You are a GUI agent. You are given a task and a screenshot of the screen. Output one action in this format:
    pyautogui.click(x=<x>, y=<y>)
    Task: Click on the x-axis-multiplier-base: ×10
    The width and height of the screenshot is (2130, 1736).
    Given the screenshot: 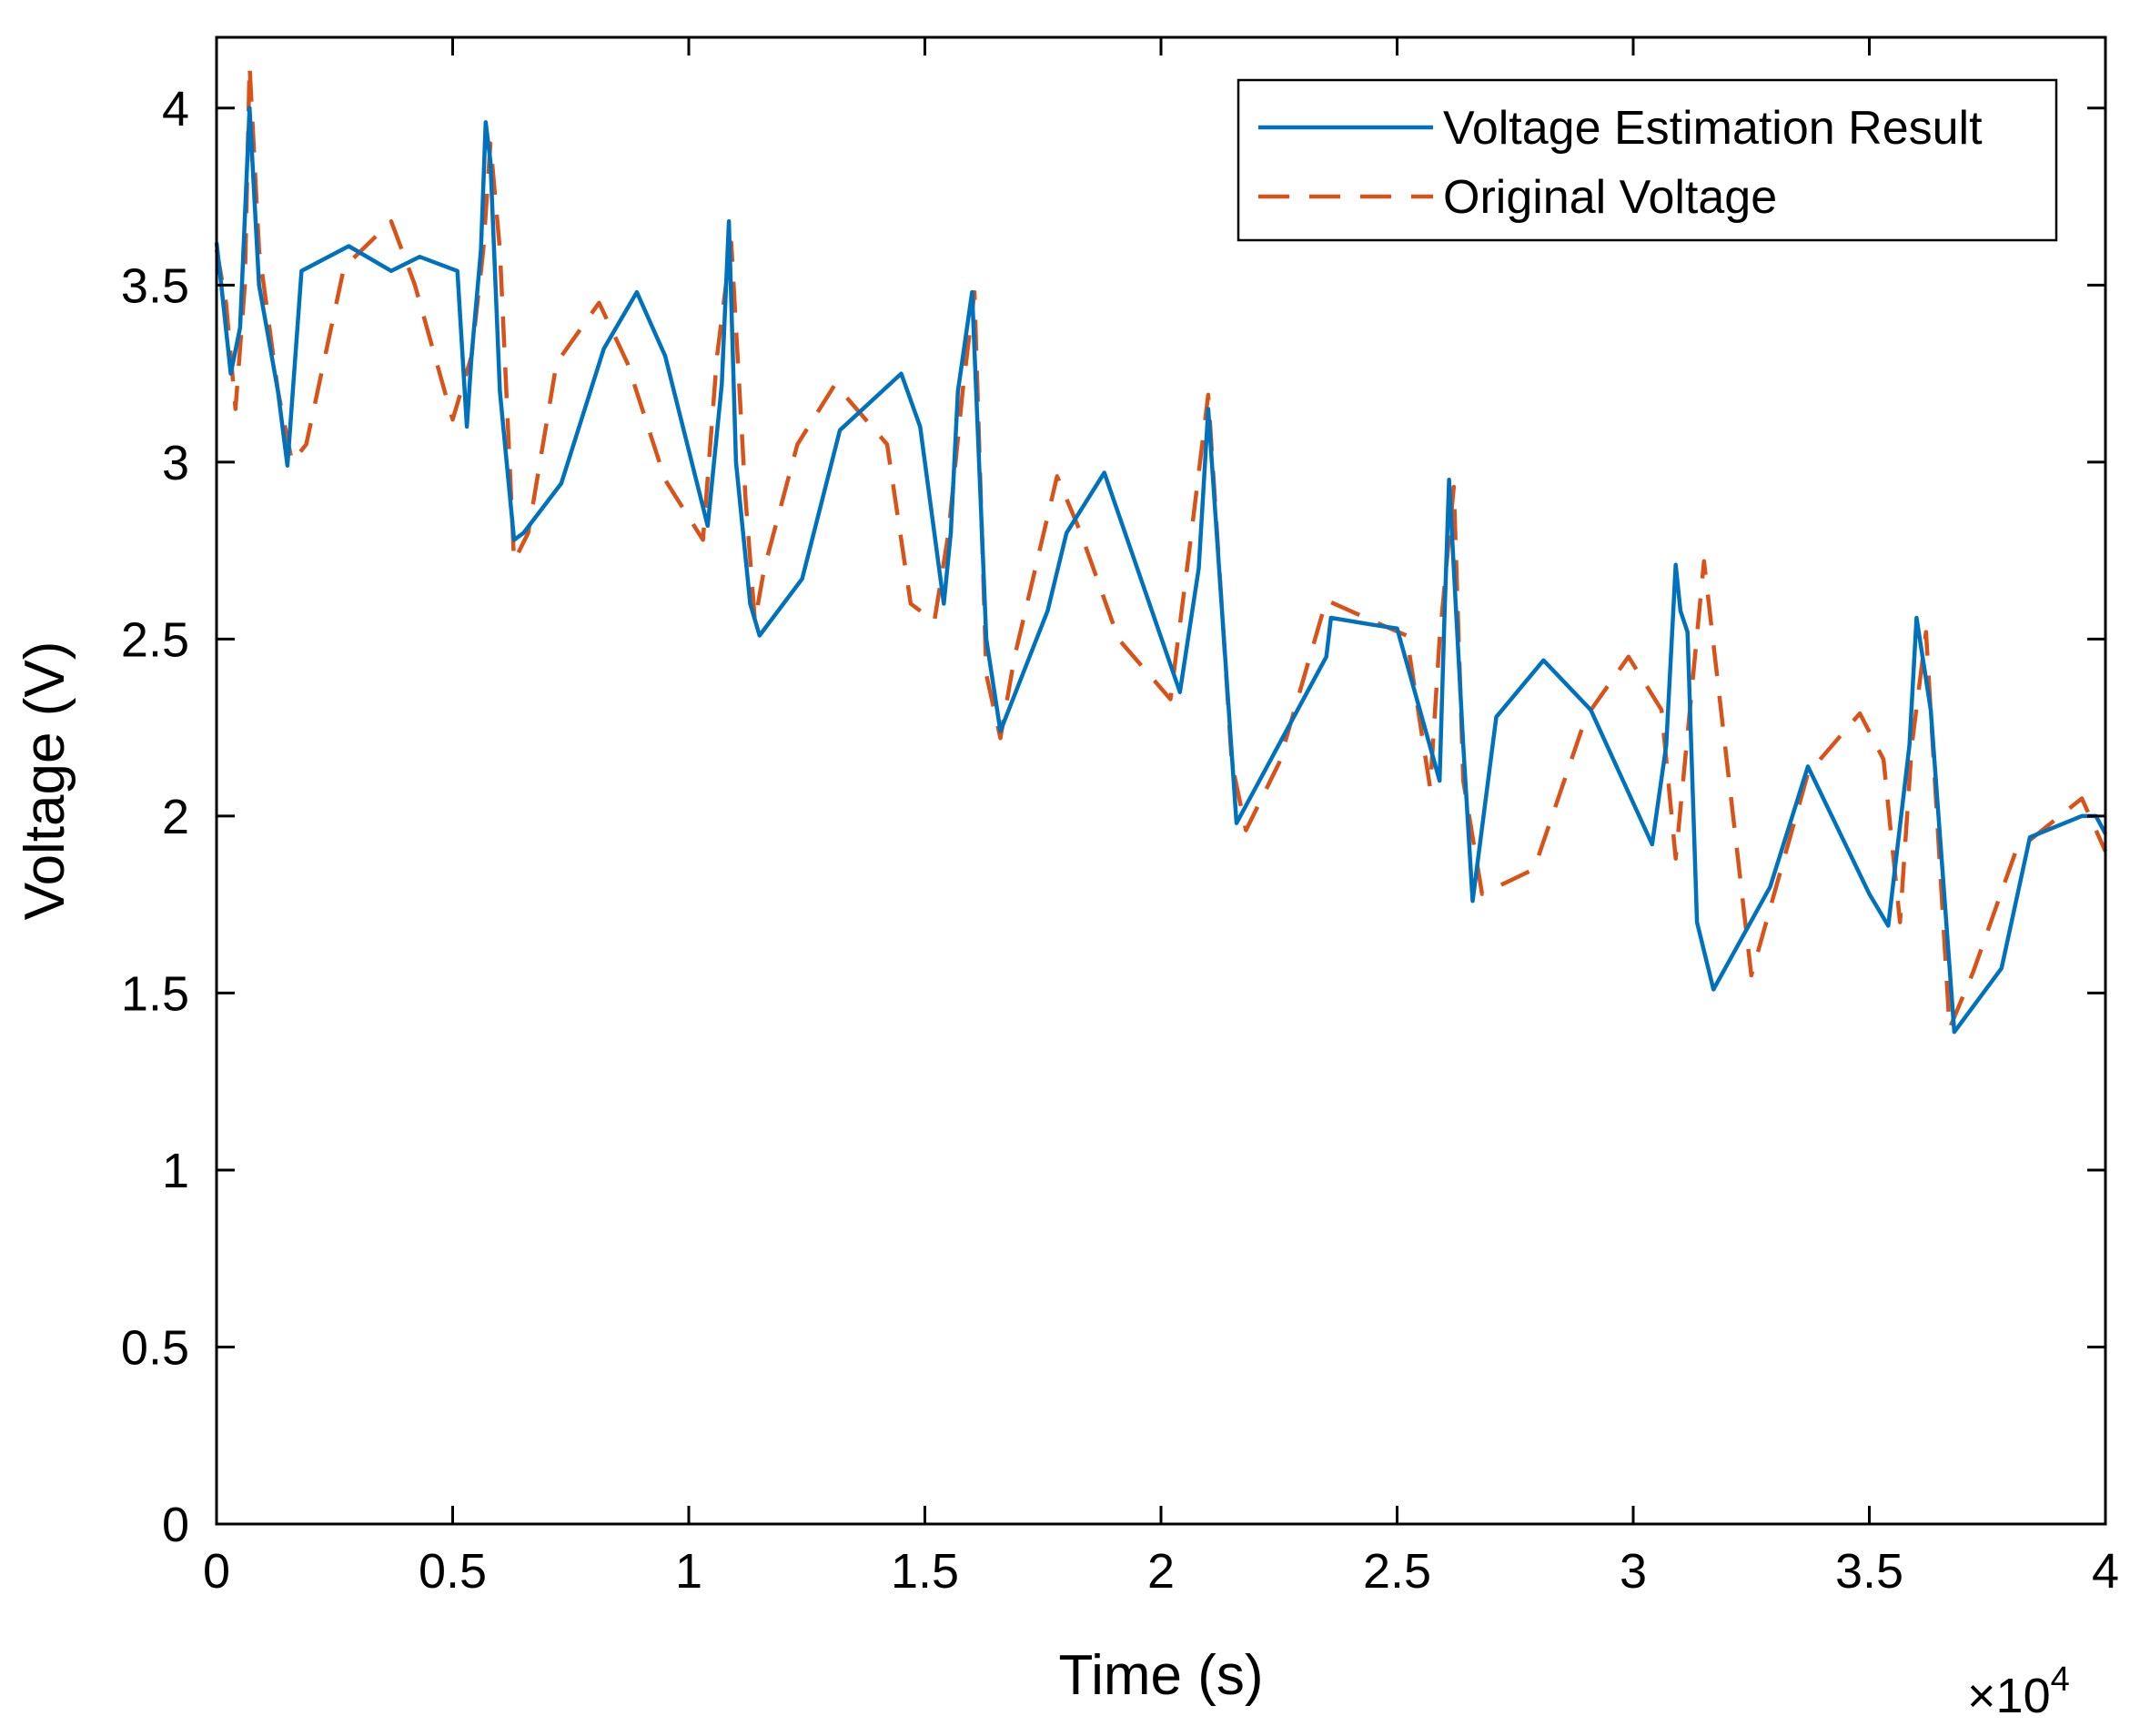 What is the action you would take?
    pyautogui.click(x=2009, y=1696)
    